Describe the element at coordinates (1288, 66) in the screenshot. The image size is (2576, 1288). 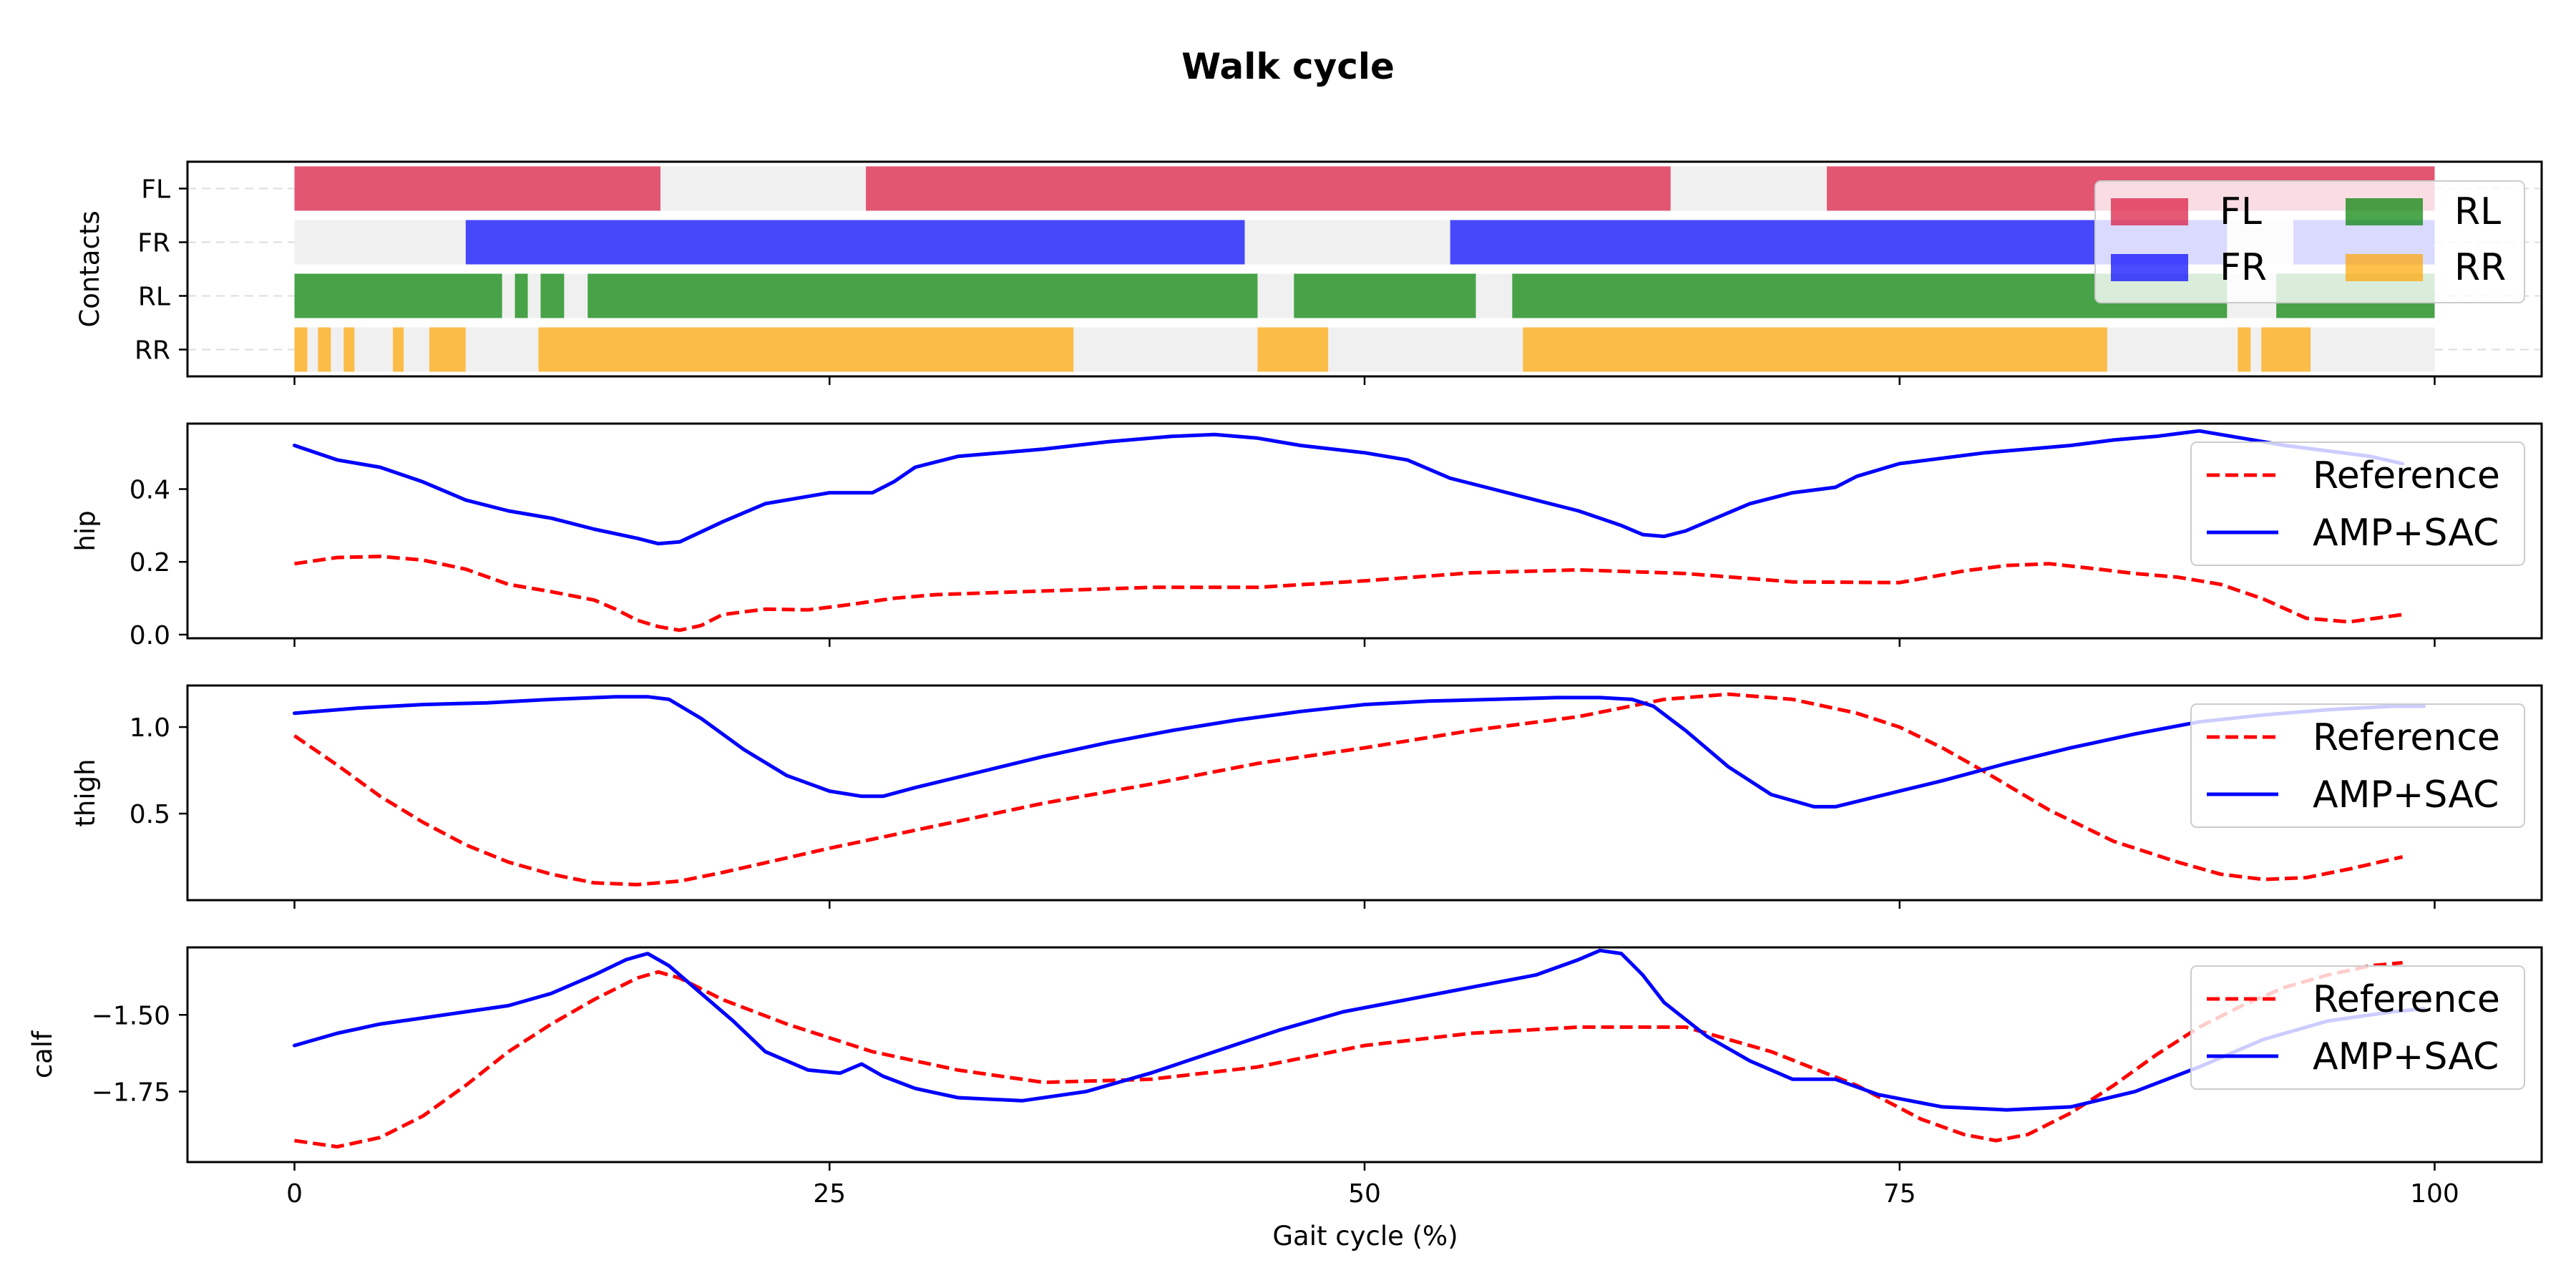
I see `chart-title: Walk cycle` at that location.